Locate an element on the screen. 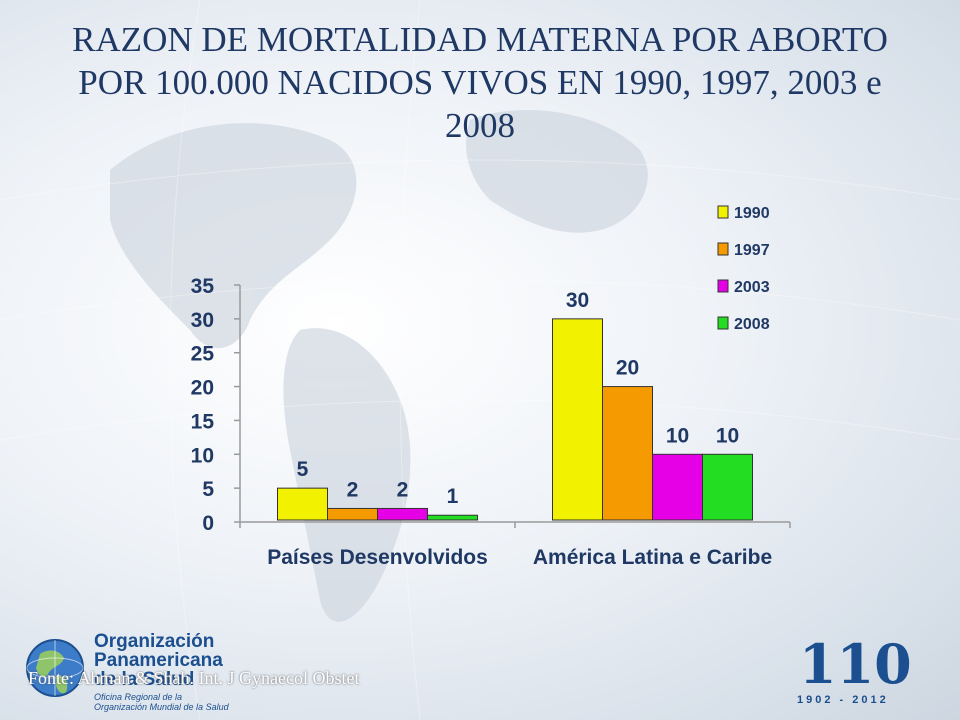 The width and height of the screenshot is (960, 720). y-tick-label: 0 is located at coordinates (208, 523).